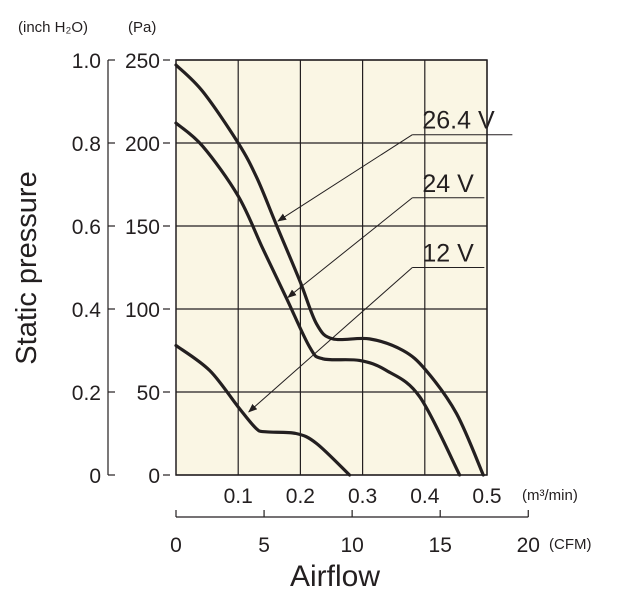  Describe the element at coordinates (86, 227) in the screenshot. I see `y2-tick-label: 0.6` at that location.